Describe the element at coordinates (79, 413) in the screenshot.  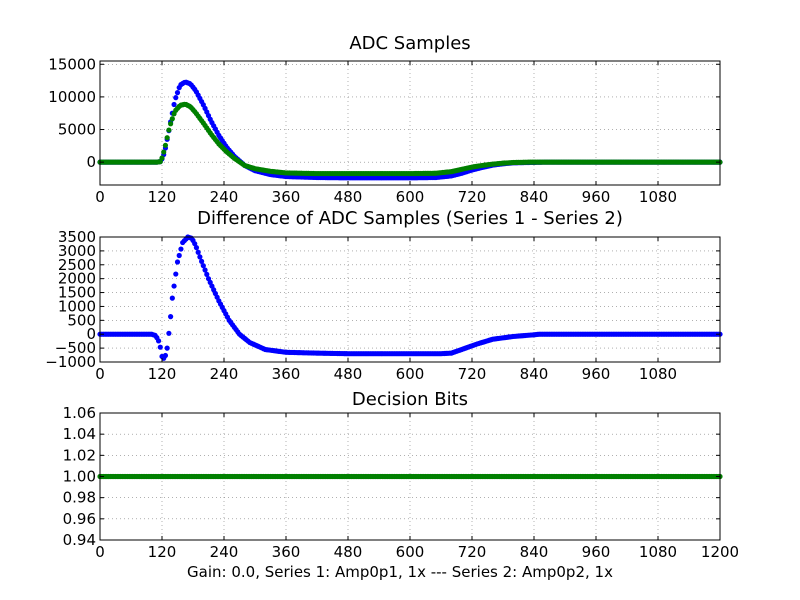
I see `y-tick-label-1-06: 1.06` at that location.